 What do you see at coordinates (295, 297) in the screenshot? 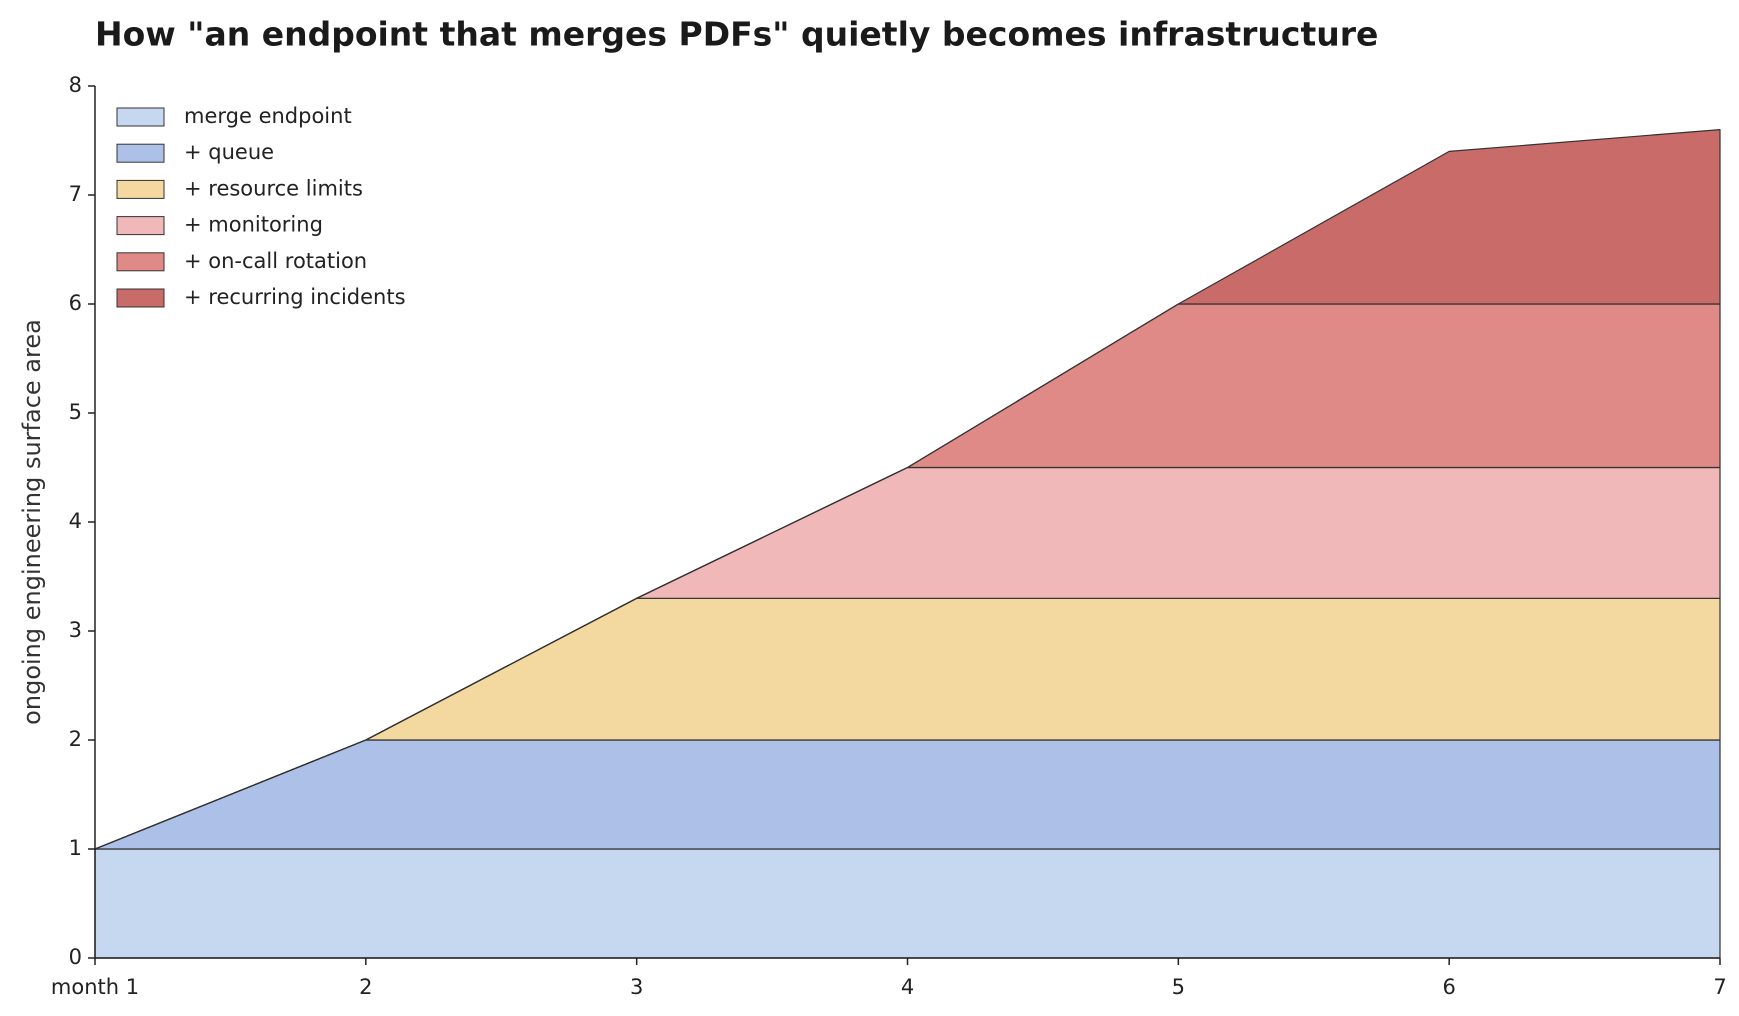
I see `legend-label: + recurring incidents` at bounding box center [295, 297].